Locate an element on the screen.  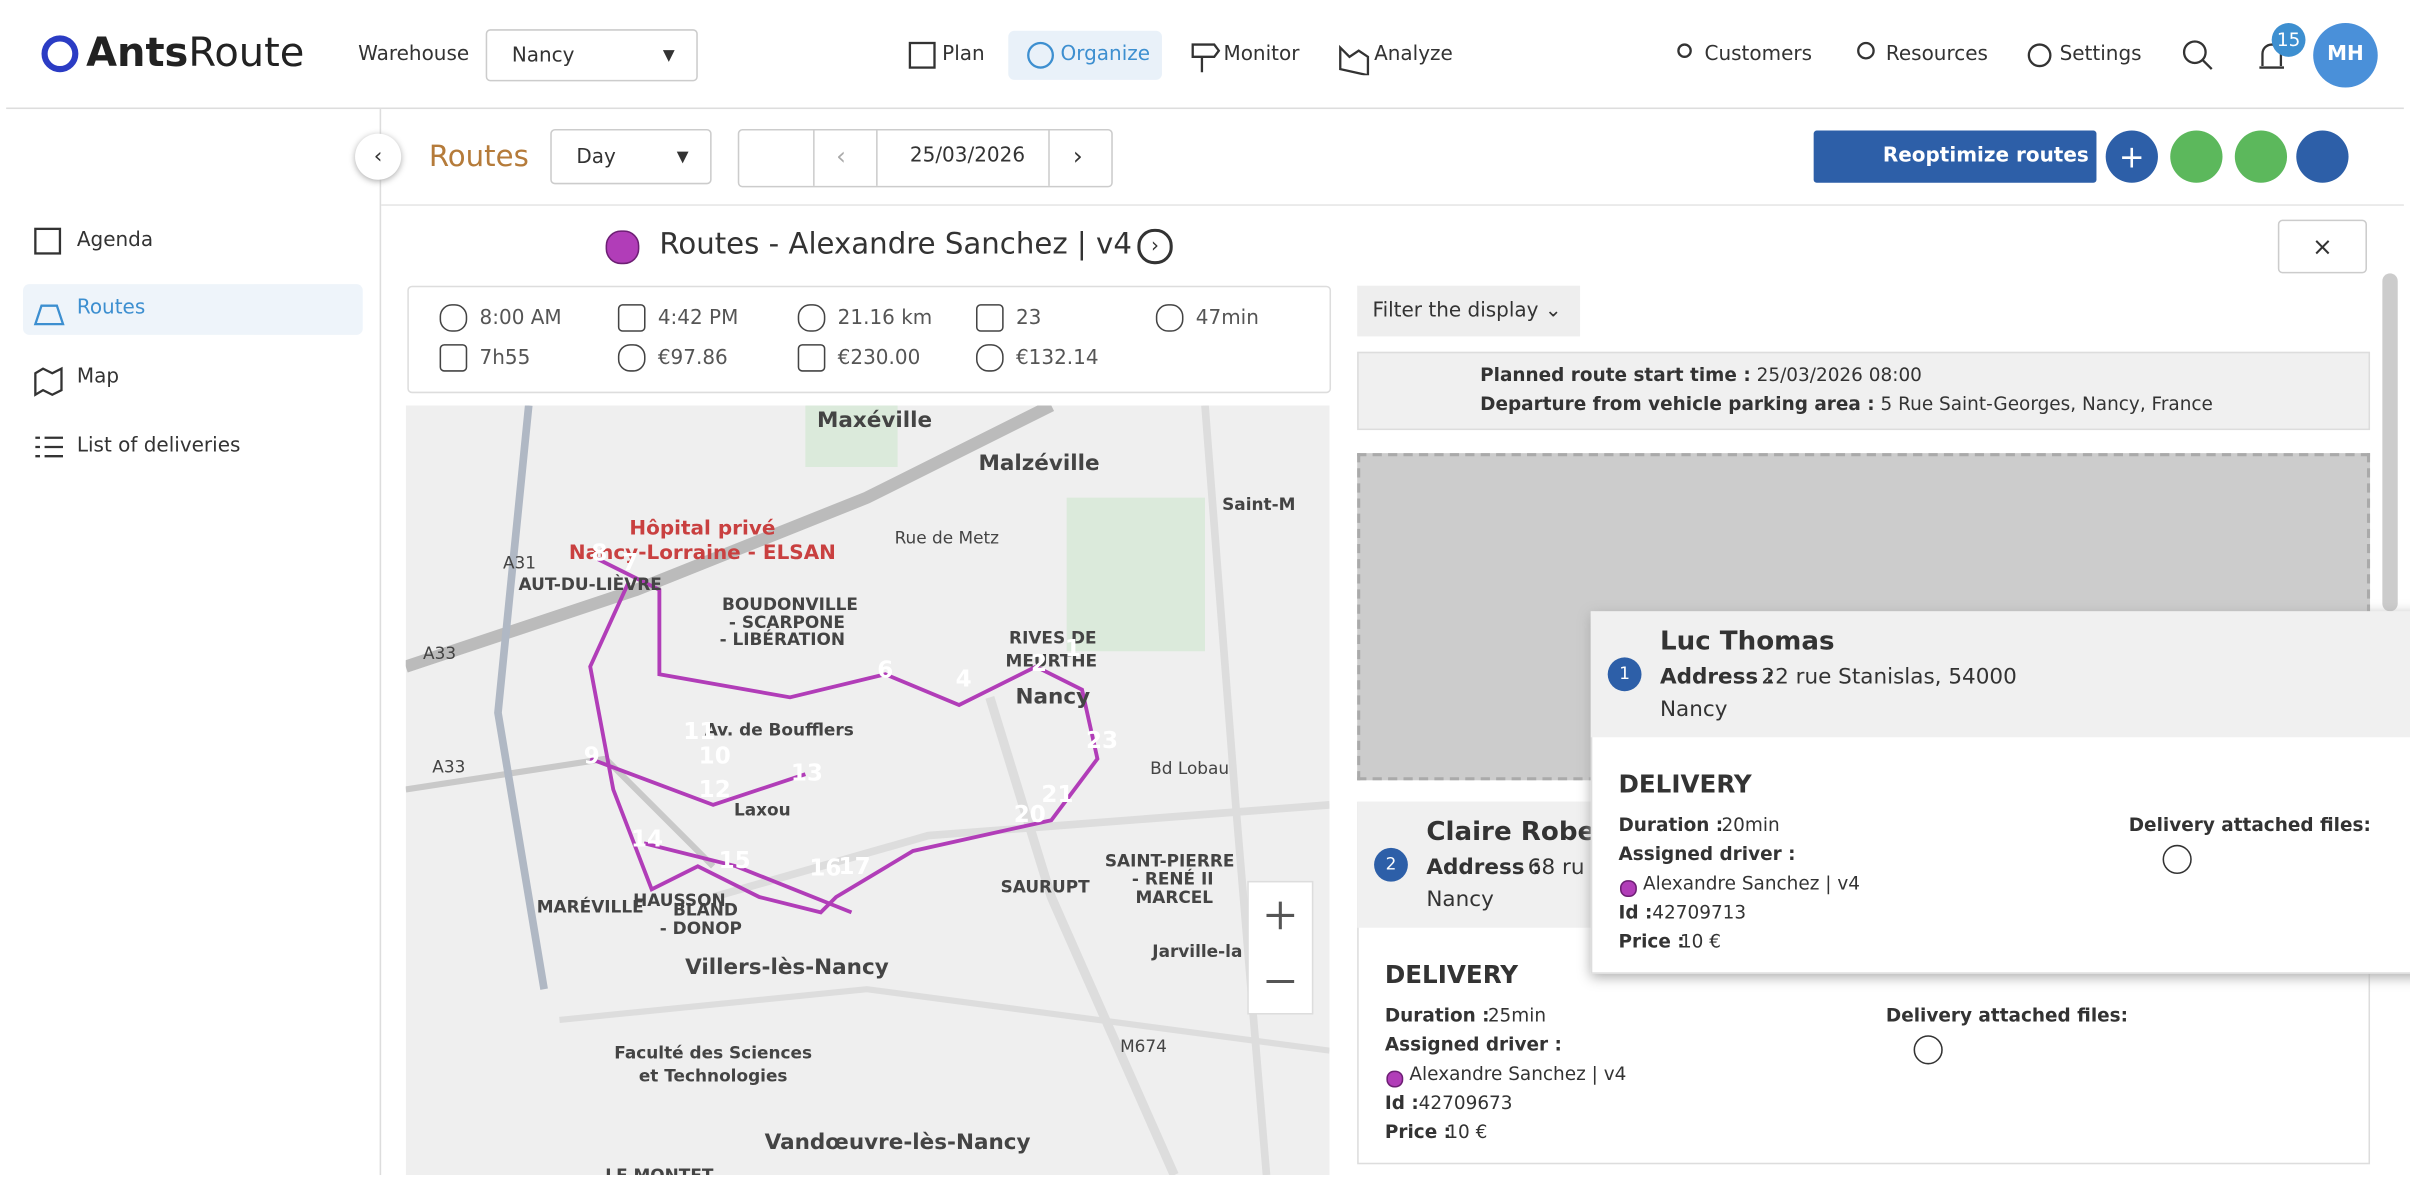
map-label: BOUDONVILLE is located at coordinates (790, 604).